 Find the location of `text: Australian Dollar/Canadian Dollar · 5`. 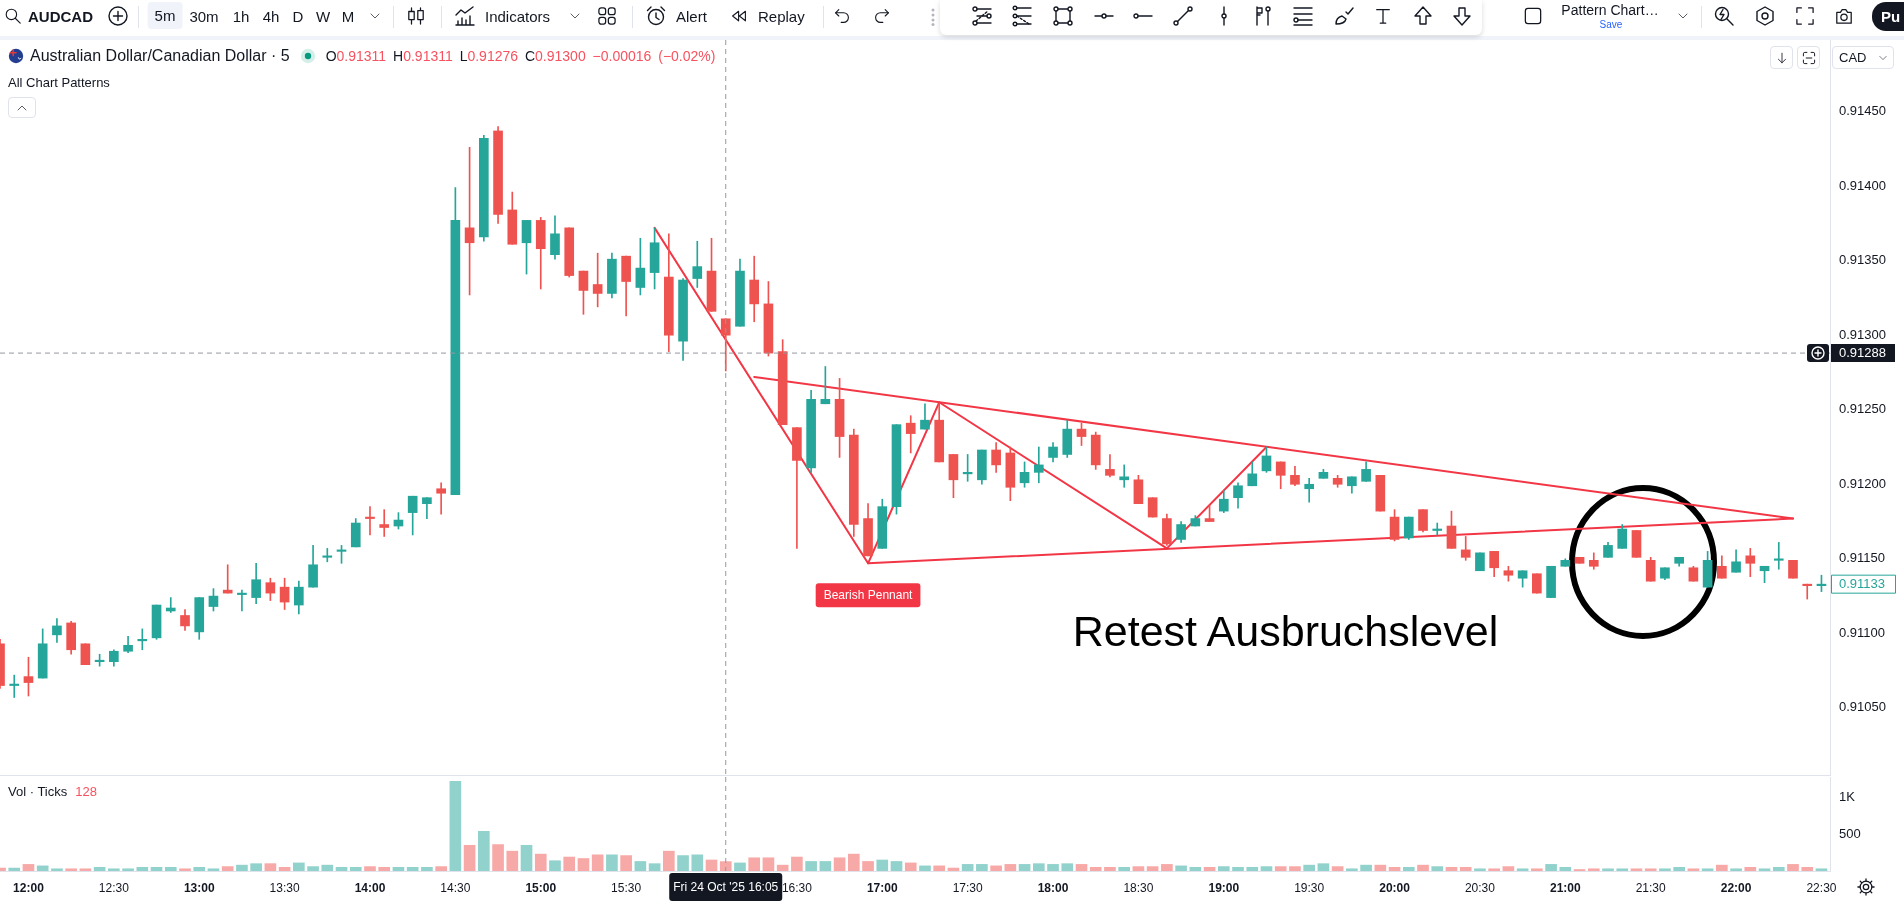

text: Australian Dollar/Canadian Dollar · 5 is located at coordinates (160, 56).